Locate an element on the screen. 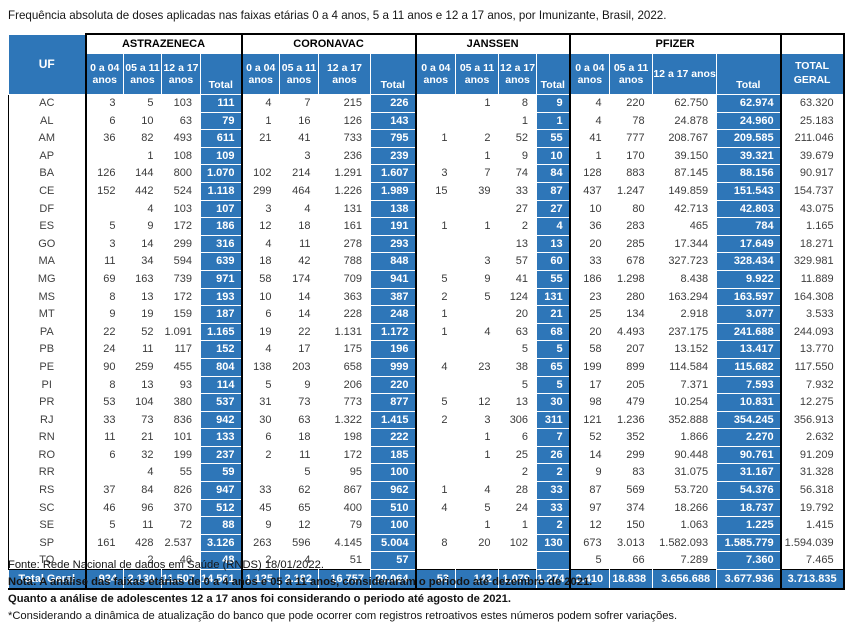  cell-PI-janssen-05a11 is located at coordinates (477, 385).